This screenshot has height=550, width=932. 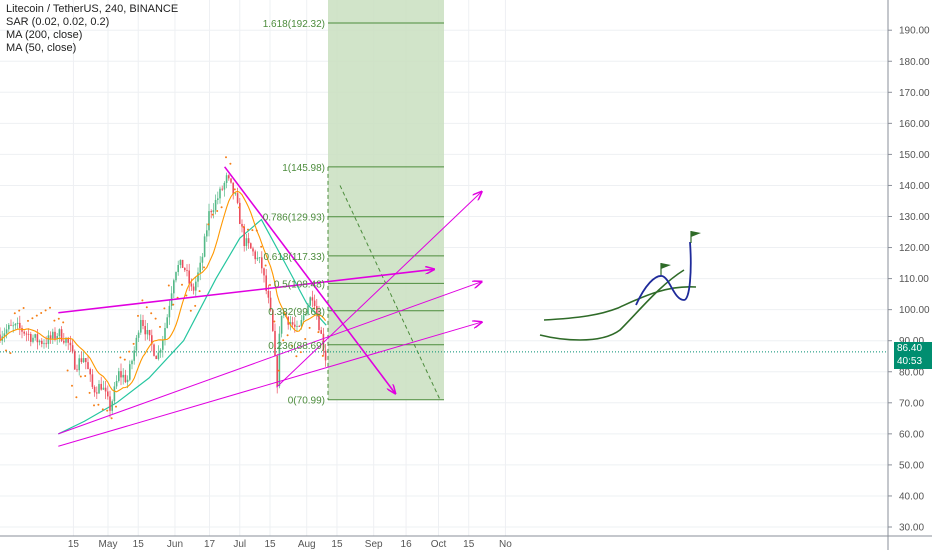 What do you see at coordinates (913, 362) in the screenshot?
I see `bar-countdown-tag: 40:53` at bounding box center [913, 362].